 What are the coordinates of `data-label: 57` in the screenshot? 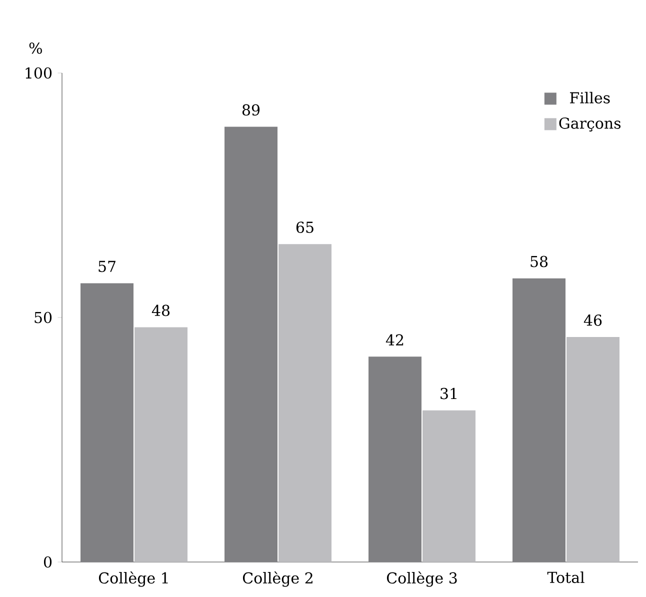 It's located at (107, 266).